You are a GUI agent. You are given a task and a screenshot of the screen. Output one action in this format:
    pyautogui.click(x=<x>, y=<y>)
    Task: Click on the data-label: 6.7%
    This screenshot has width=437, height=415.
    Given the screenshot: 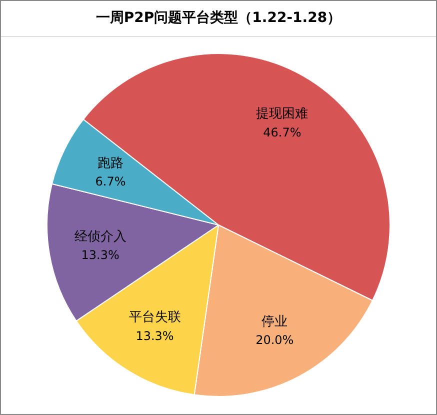 What is the action you would take?
    pyautogui.click(x=110, y=181)
    